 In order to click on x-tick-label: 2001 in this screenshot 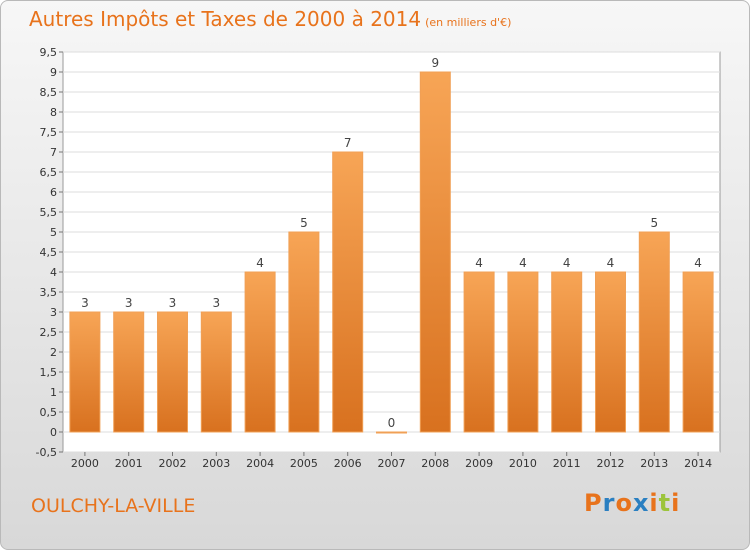, I will do `click(129, 463)`.